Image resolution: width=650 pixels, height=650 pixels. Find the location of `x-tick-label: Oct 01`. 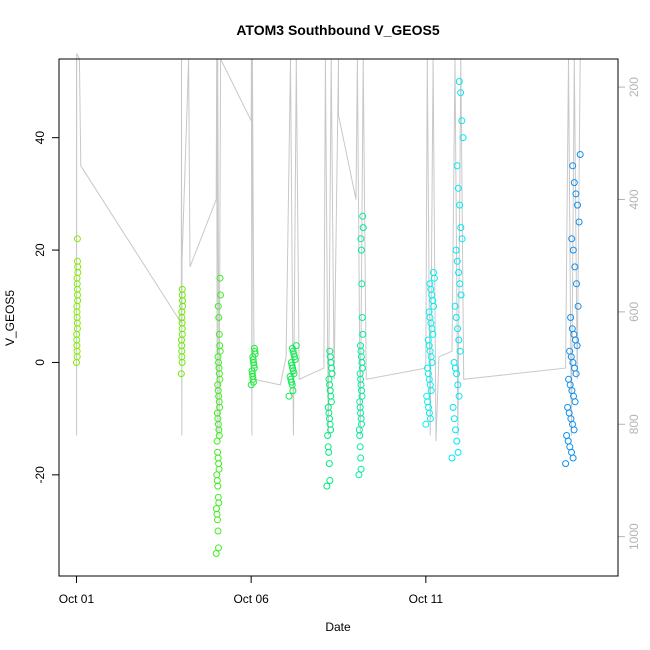

x-tick-label: Oct 01 is located at coordinates (77, 599).